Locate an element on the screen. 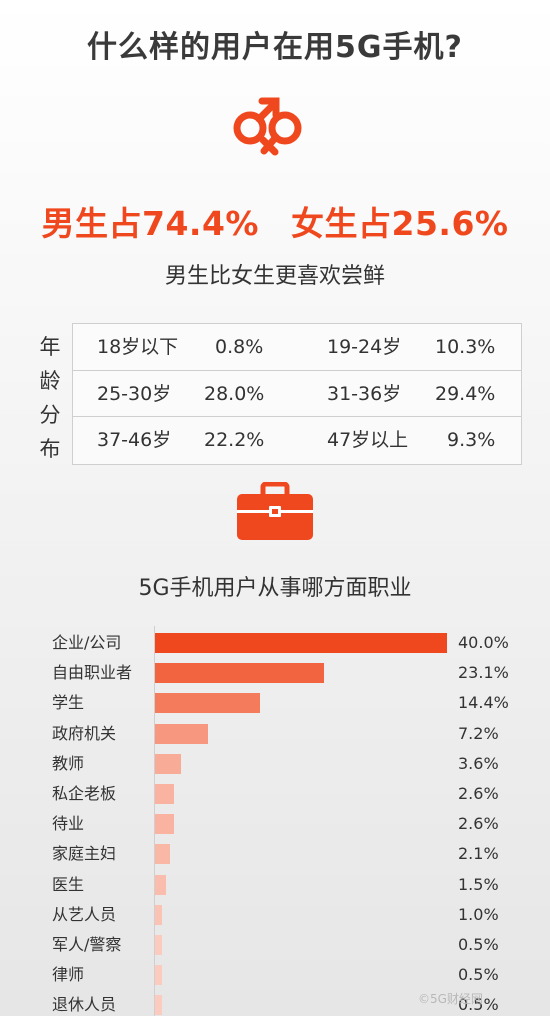 The image size is (550, 1020). occupation-value: 7.2% is located at coordinates (478, 733).